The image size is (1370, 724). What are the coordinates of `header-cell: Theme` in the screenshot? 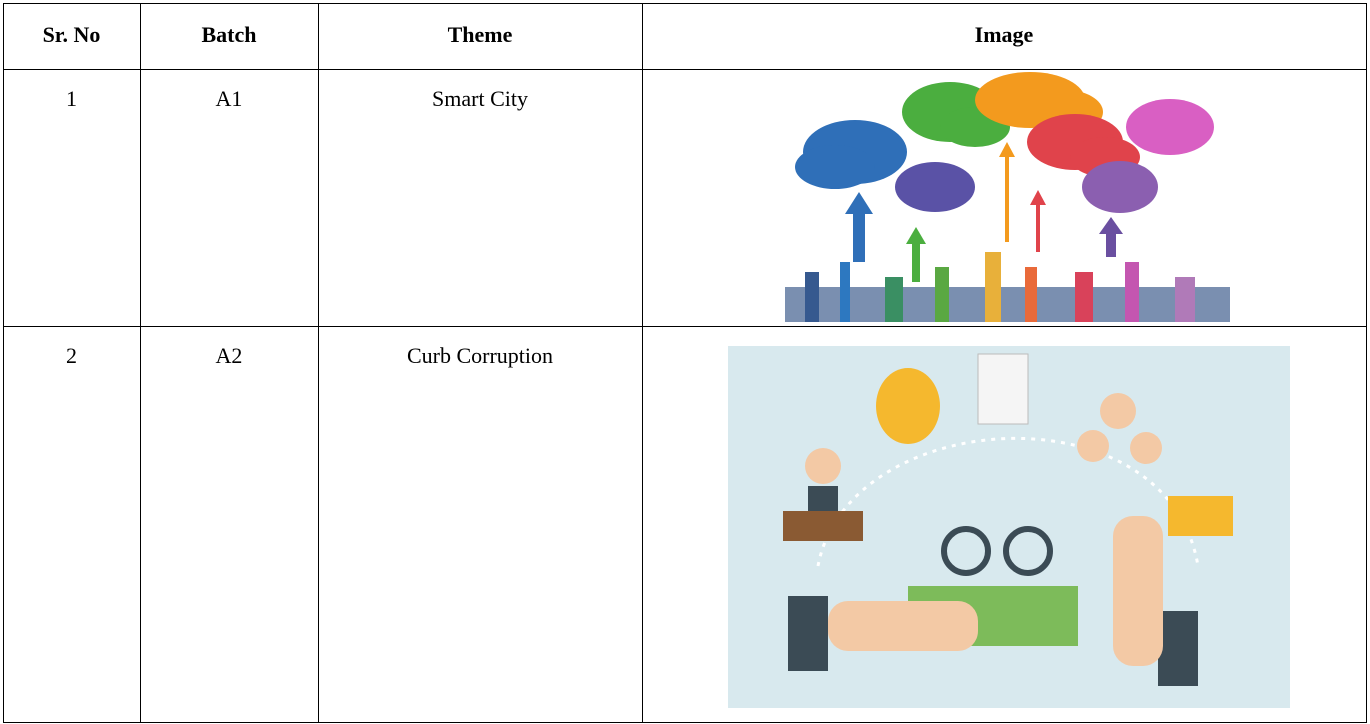 It's located at (480, 36).